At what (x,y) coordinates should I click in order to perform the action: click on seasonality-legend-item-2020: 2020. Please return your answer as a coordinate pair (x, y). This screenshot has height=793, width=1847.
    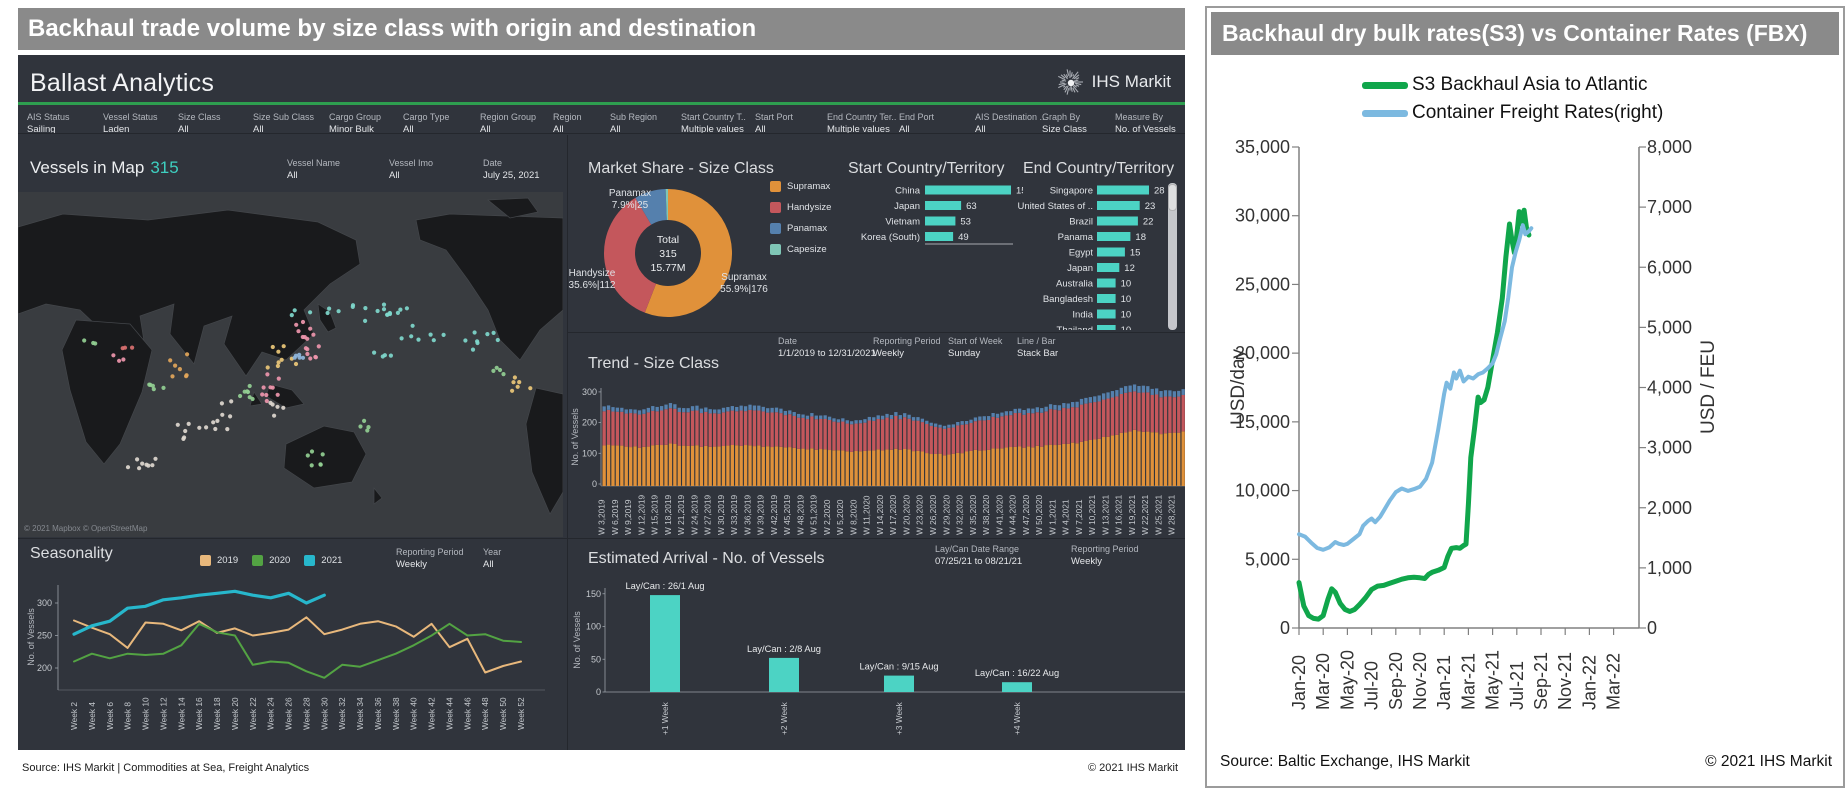
    Looking at the image, I should click on (271, 560).